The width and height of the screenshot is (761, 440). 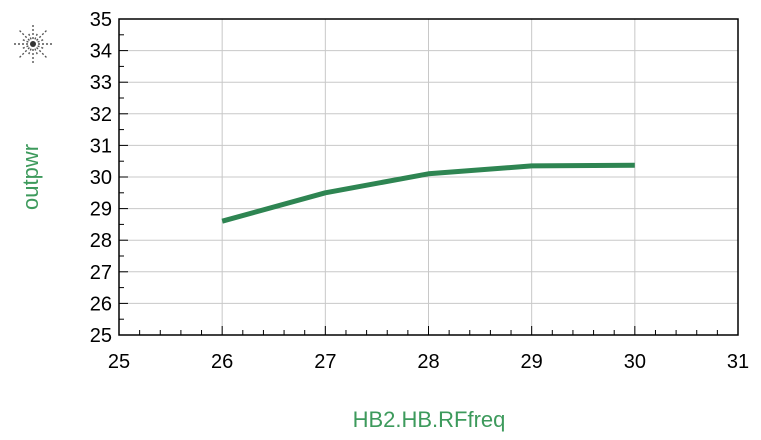 I want to click on x-tick-label: 29, so click(x=532, y=362).